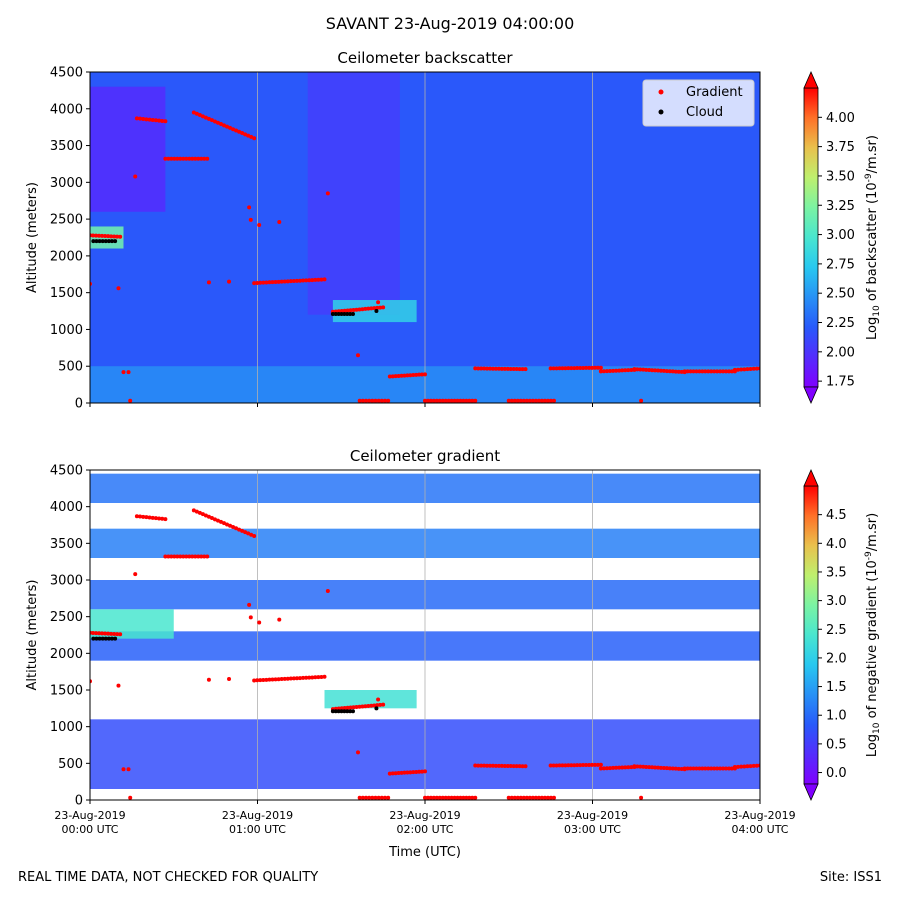 This screenshot has height=900, width=900. I want to click on backscatter-feature, so click(353, 193).